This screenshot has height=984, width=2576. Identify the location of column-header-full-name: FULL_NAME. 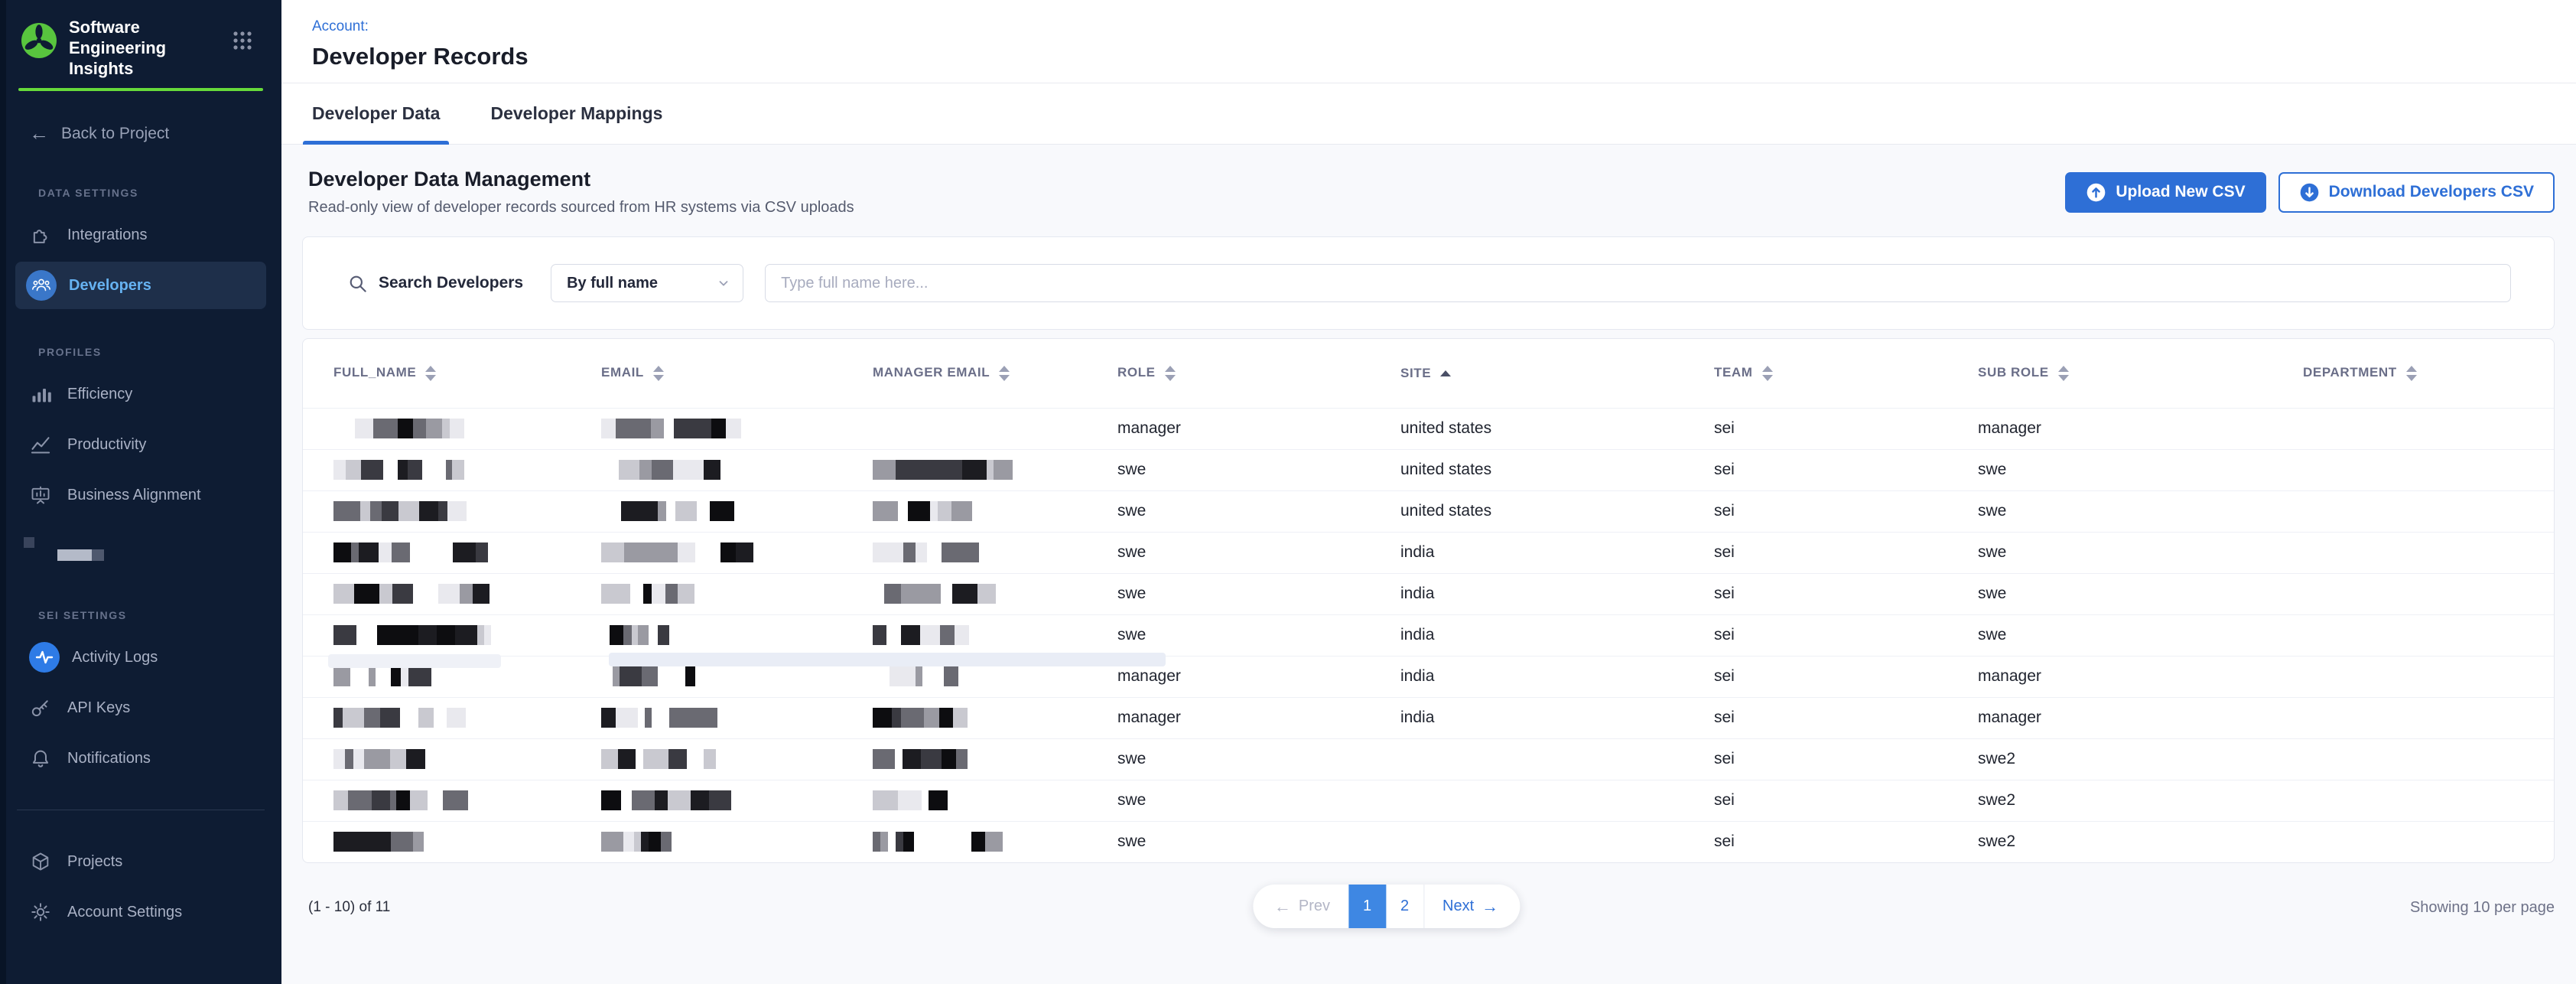
(452, 373).